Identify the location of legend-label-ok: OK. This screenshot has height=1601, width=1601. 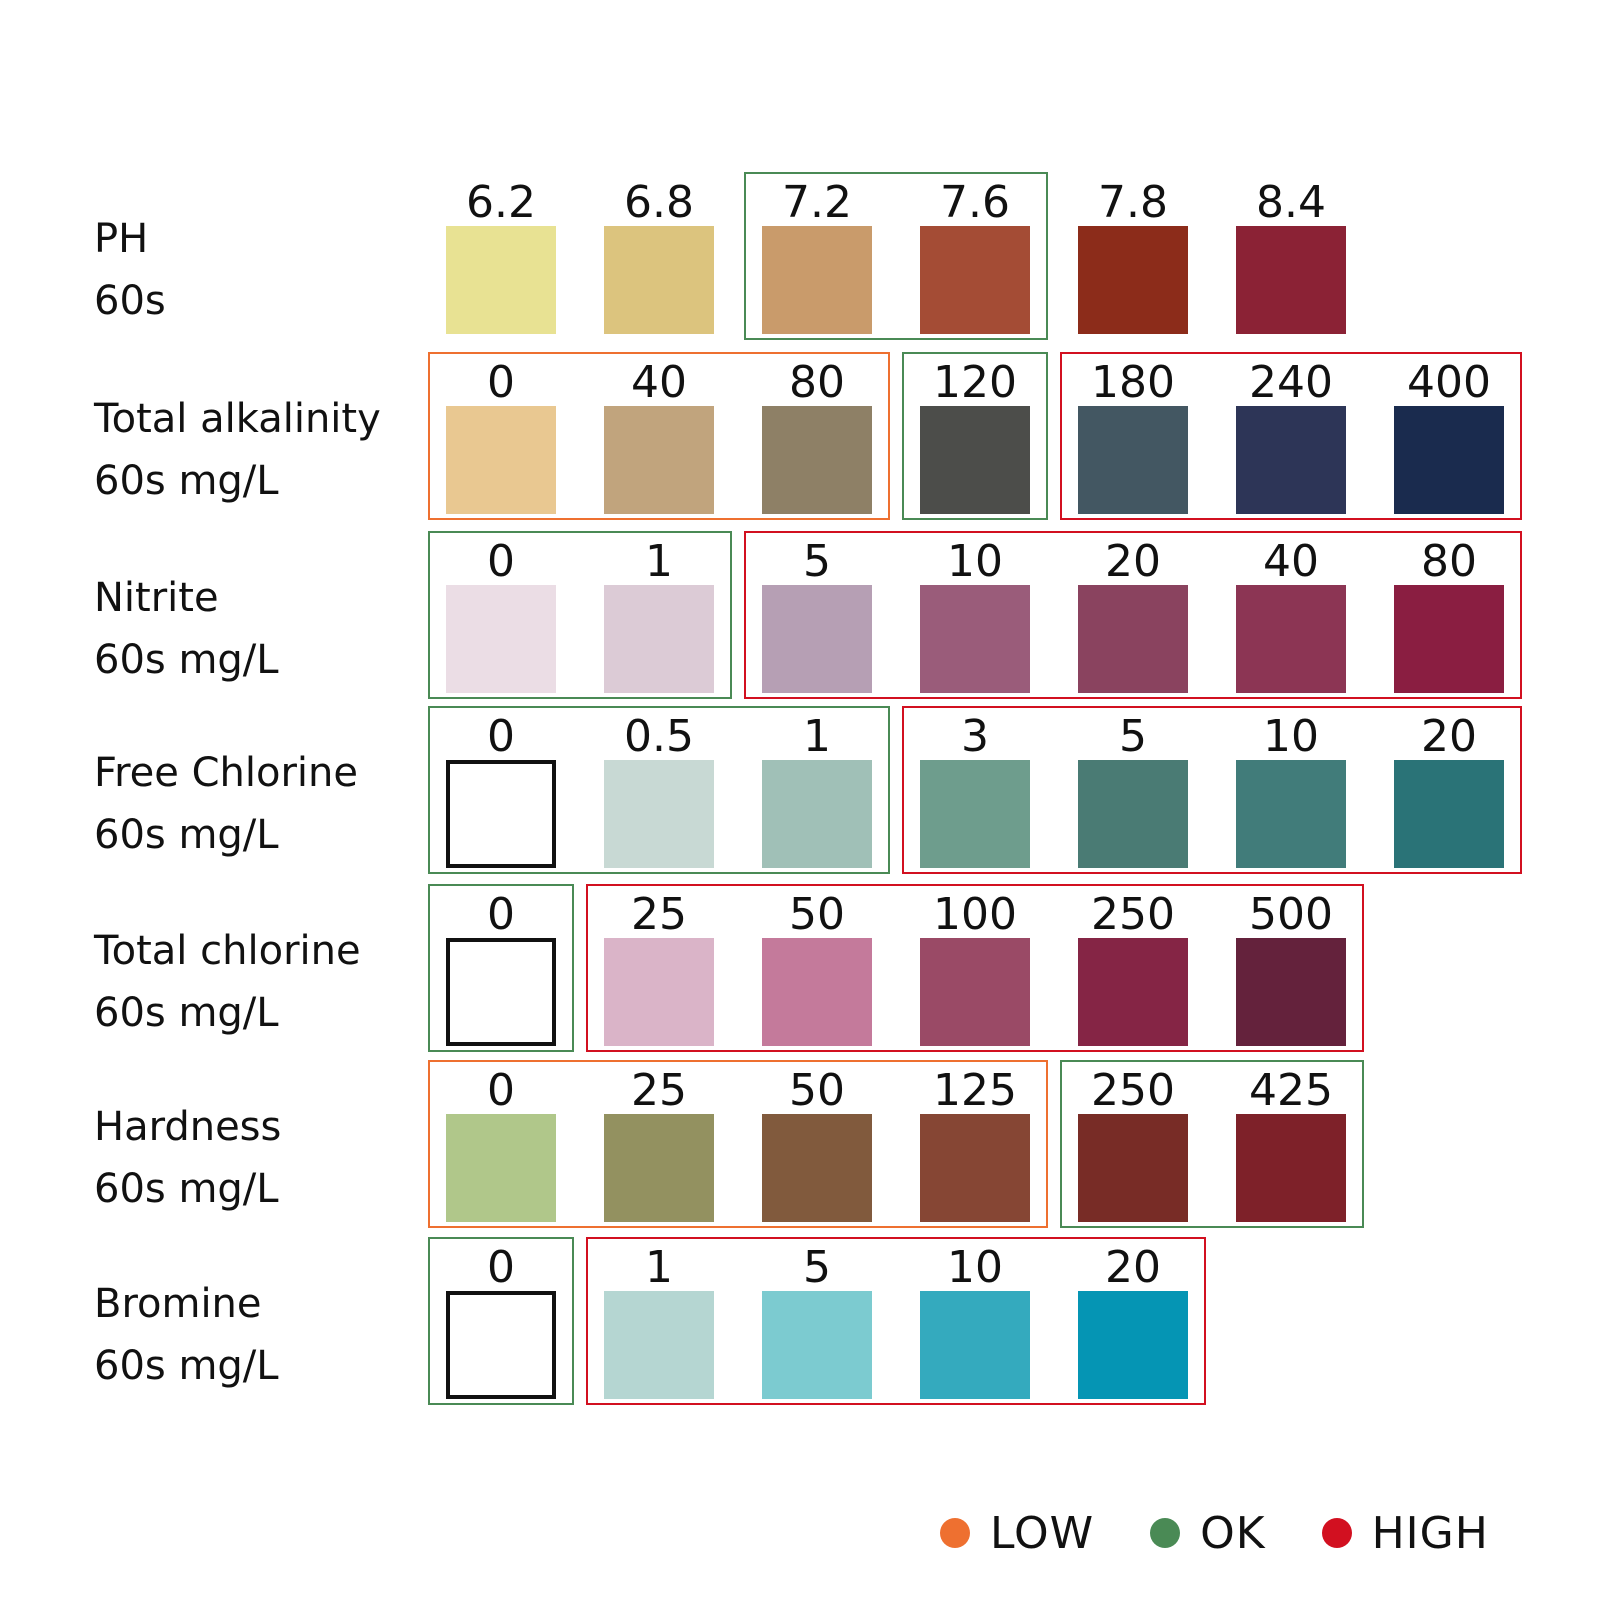
(1233, 1533).